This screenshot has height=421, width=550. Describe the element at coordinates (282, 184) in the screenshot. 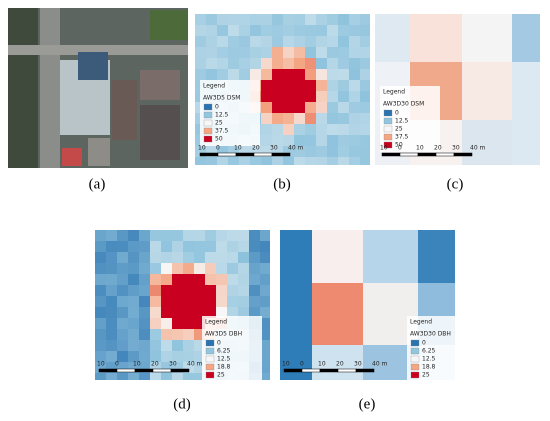

I see `panel-label: (b)` at that location.